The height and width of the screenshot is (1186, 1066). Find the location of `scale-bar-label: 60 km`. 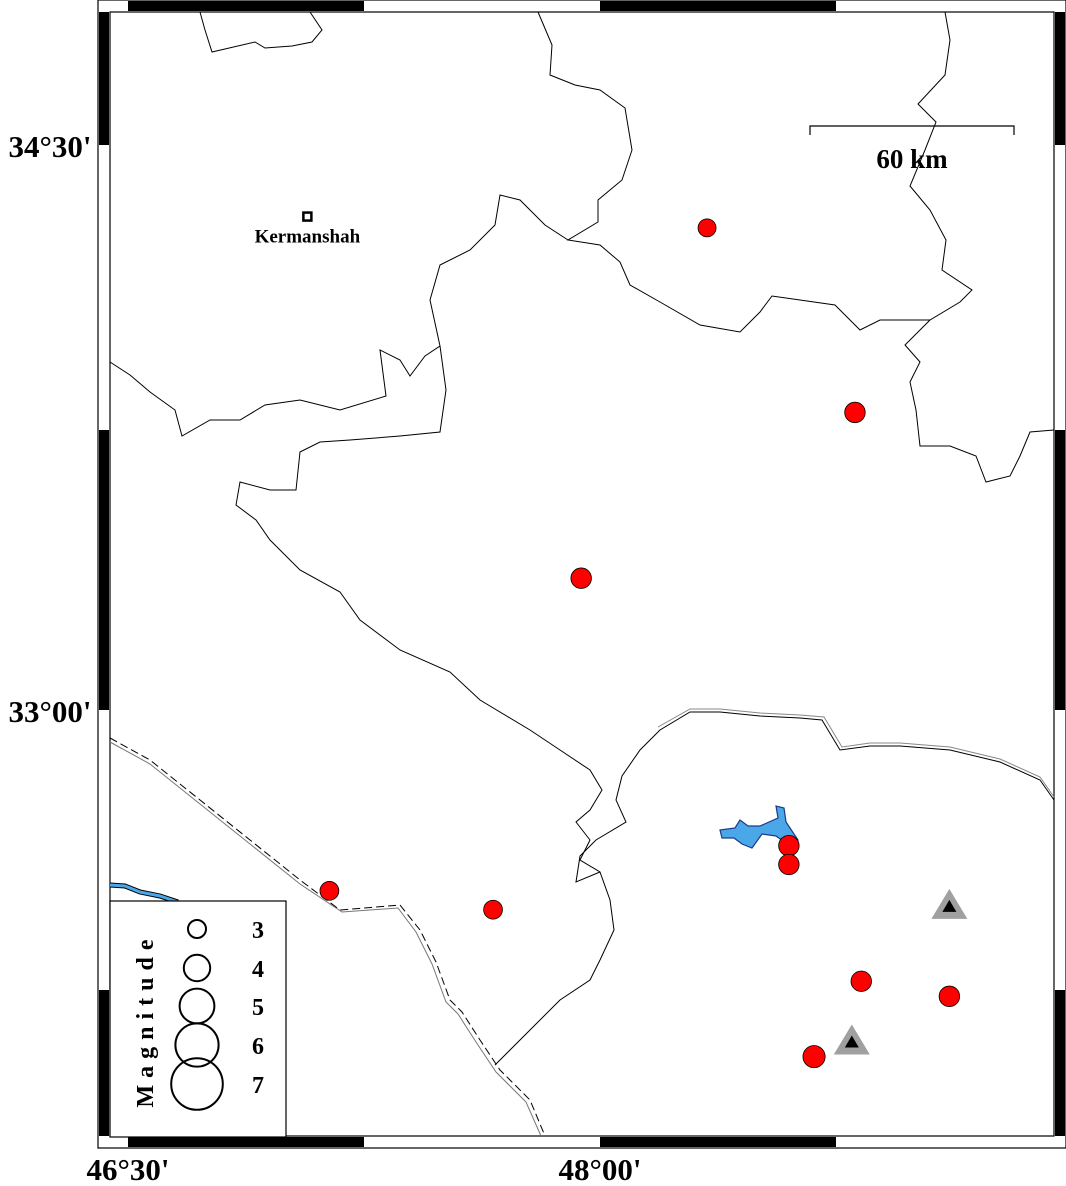

scale-bar-label: 60 km is located at coordinates (912, 159).